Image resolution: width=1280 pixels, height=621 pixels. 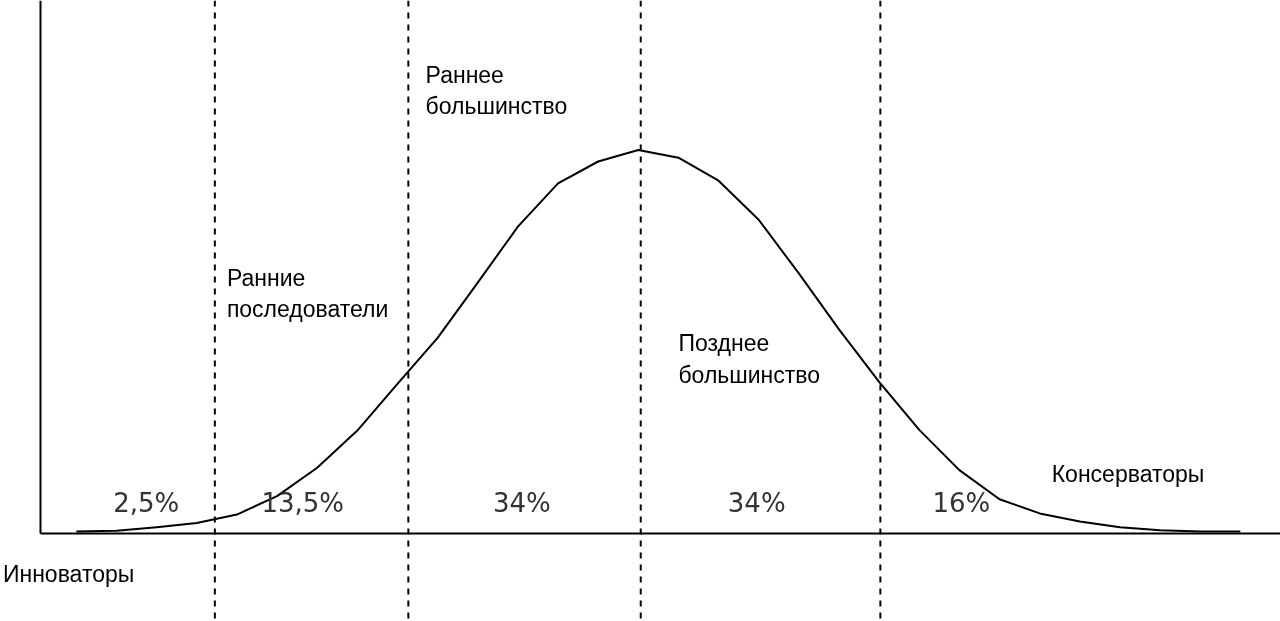 I want to click on text: Раннее большинство, so click(x=496, y=91).